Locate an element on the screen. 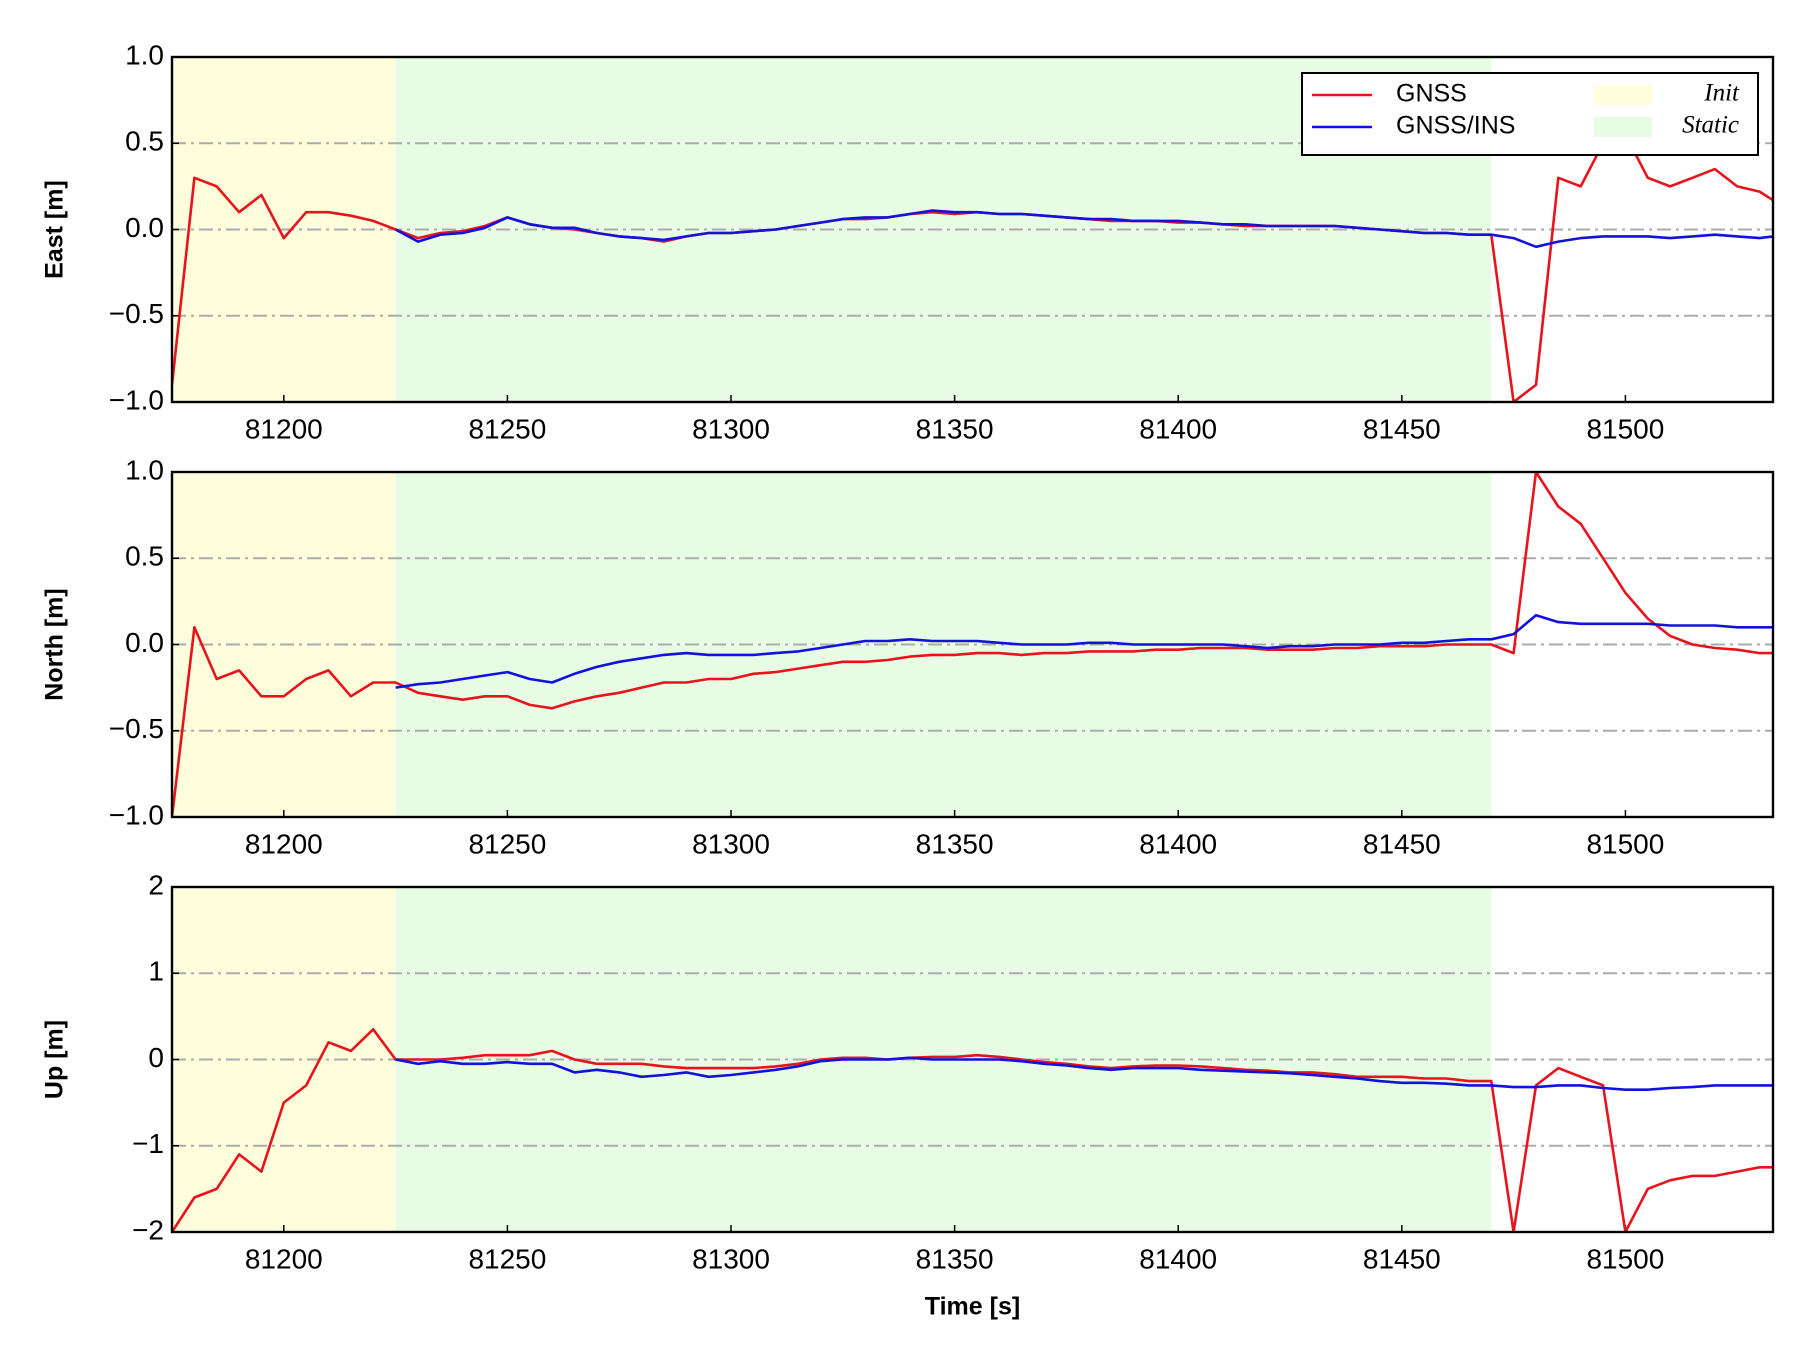 Image resolution: width=1800 pixels, height=1350 pixels. legend-label: GNSS is located at coordinates (1431, 94).